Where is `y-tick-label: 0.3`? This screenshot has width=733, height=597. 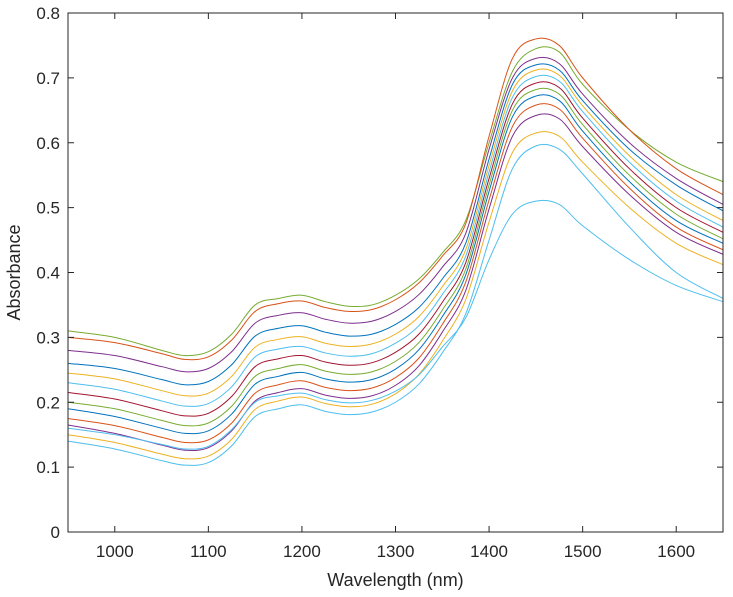 y-tick-label: 0.3 is located at coordinates (48, 337).